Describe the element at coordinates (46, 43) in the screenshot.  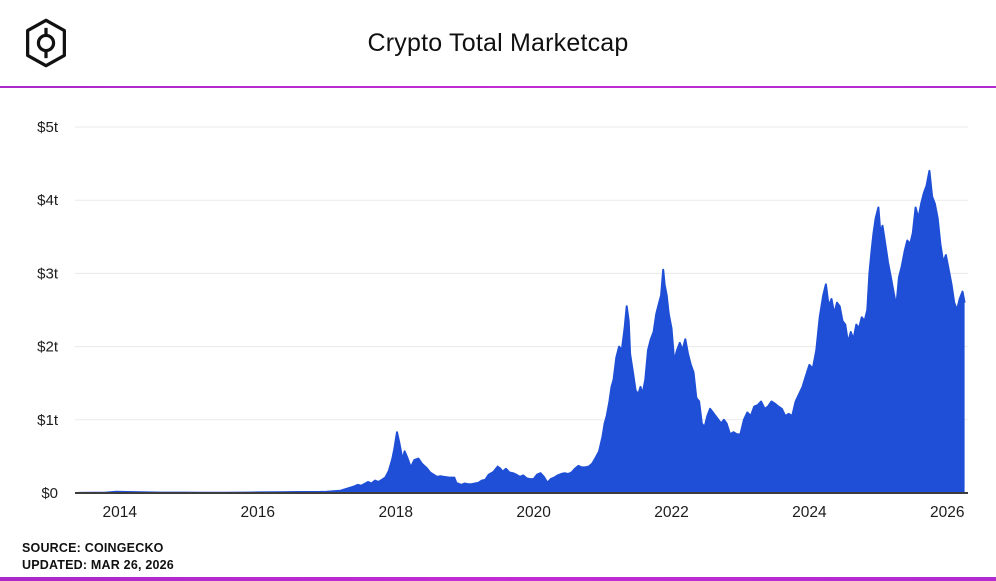
I see `logo-icon` at that location.